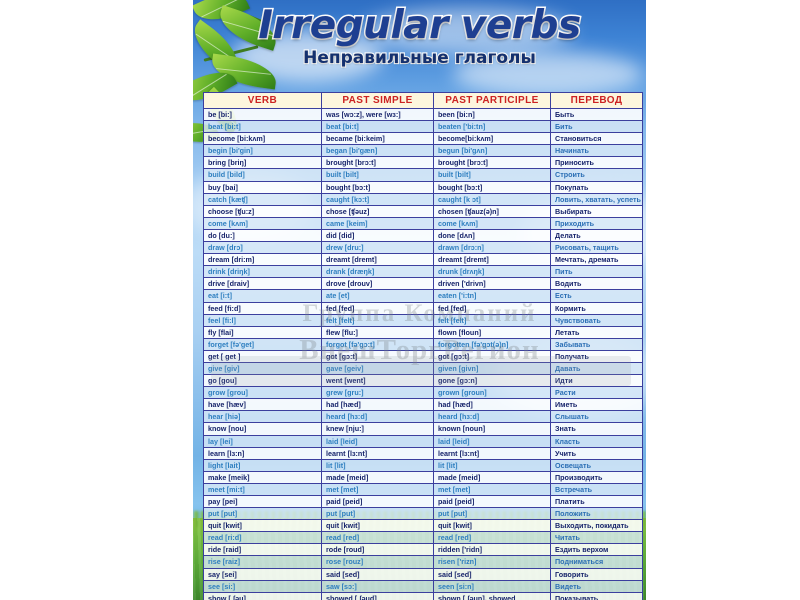 The image size is (800, 600). Describe the element at coordinates (596, 163) in the screenshot. I see `translation-cell: Приносить` at that location.